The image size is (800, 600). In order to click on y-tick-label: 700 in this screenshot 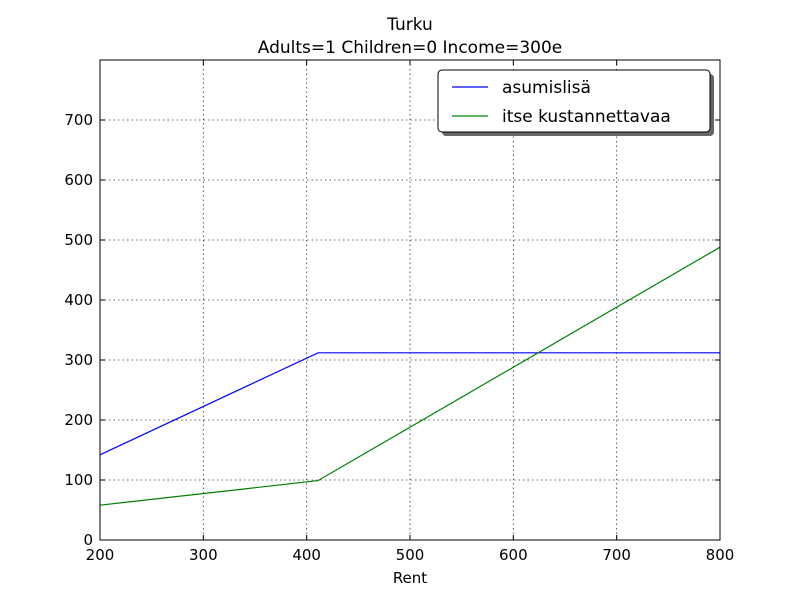, I will do `click(78, 120)`.